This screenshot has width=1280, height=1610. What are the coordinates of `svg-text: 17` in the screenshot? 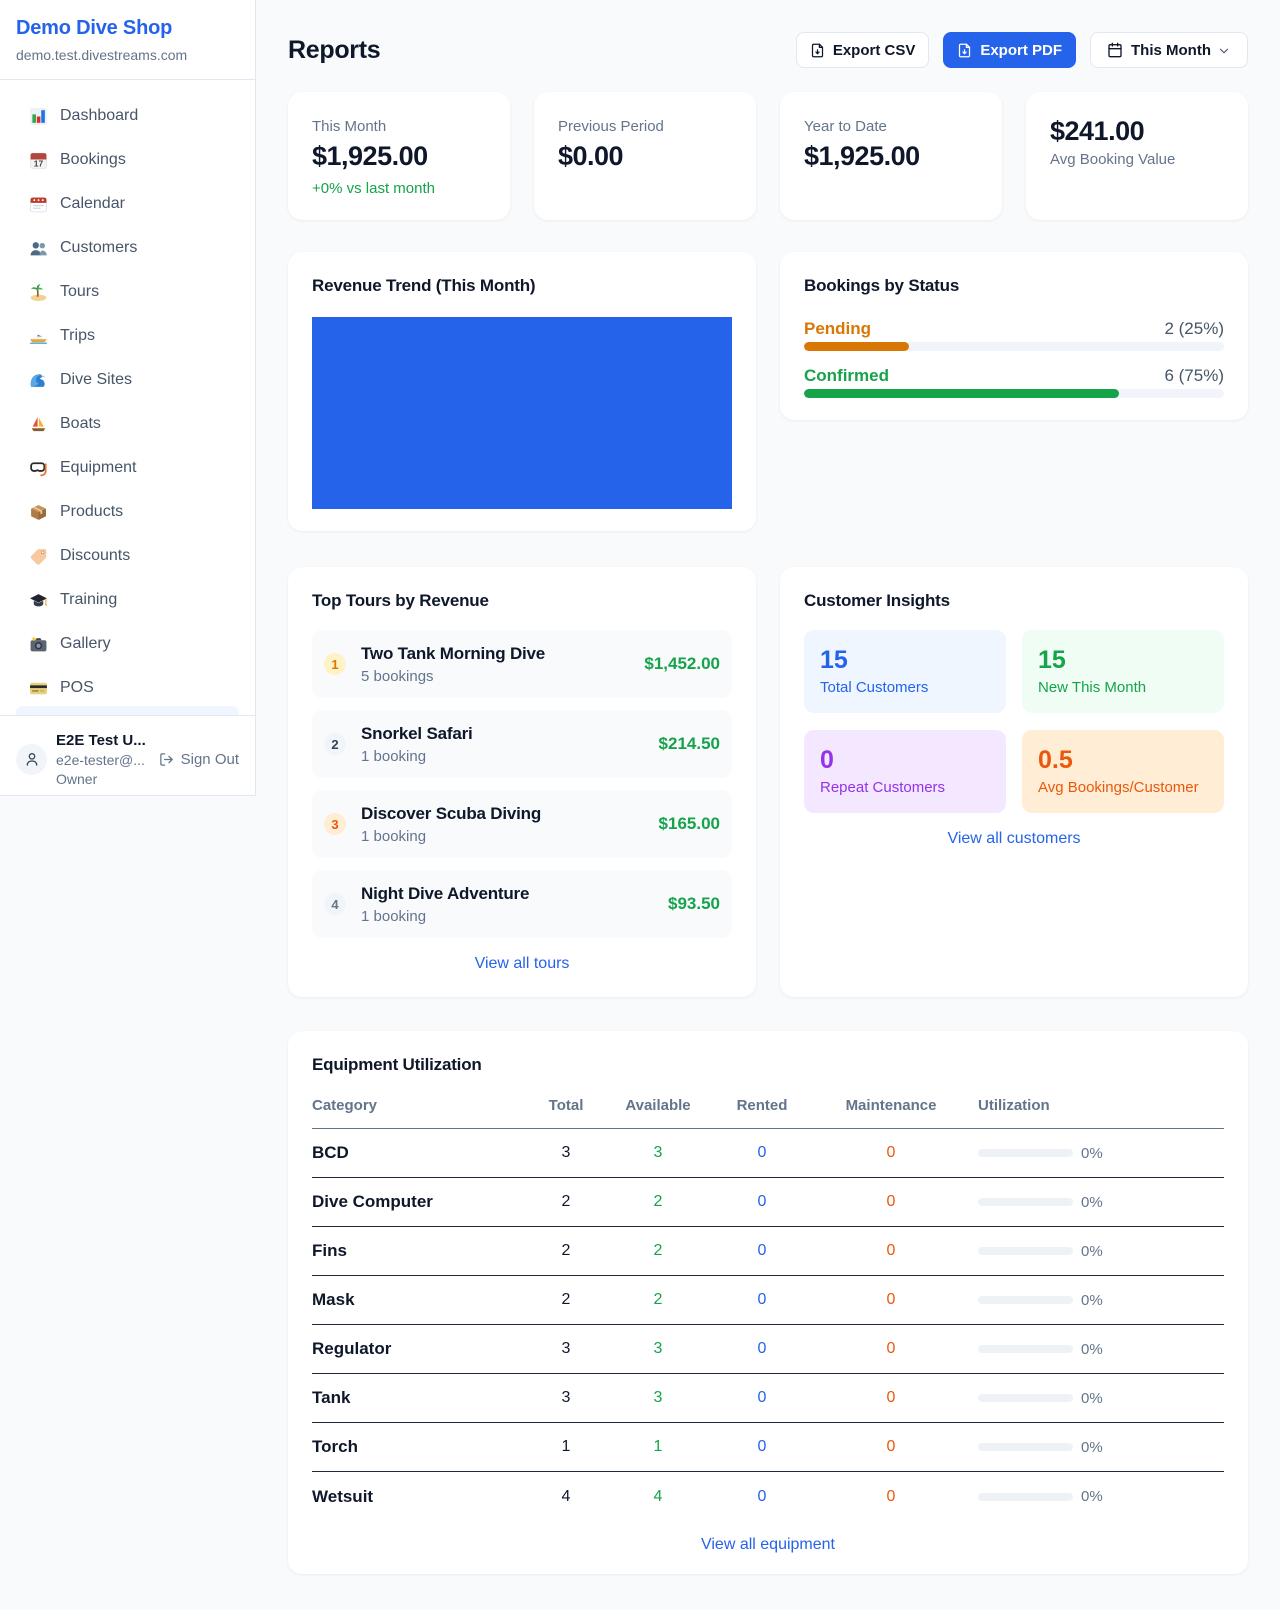 It's located at (39, 163).